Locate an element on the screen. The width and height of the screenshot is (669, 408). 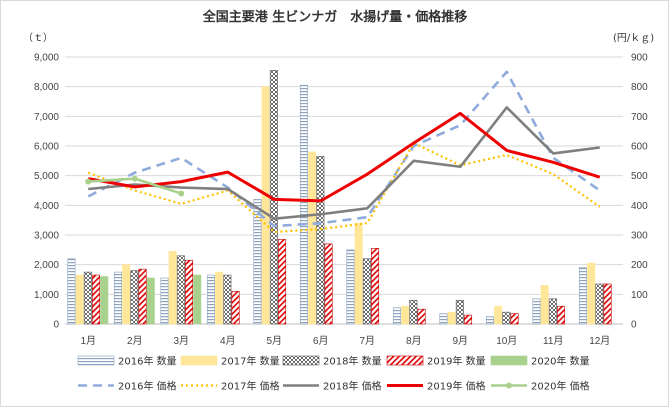
x-category-label: 1月 is located at coordinates (88, 341).